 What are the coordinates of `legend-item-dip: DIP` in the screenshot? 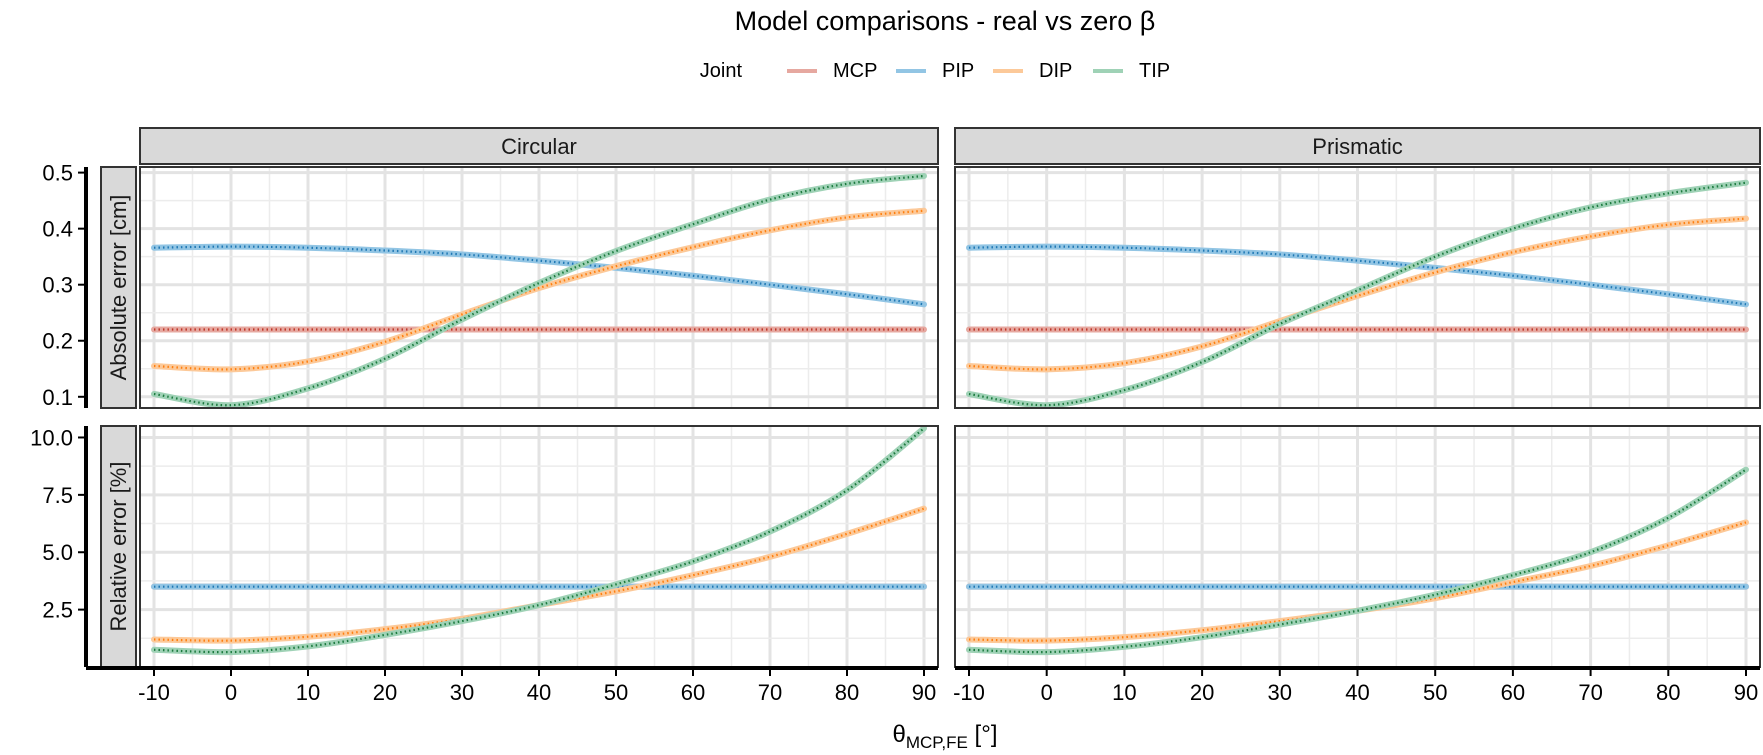 It's located at (1032, 71).